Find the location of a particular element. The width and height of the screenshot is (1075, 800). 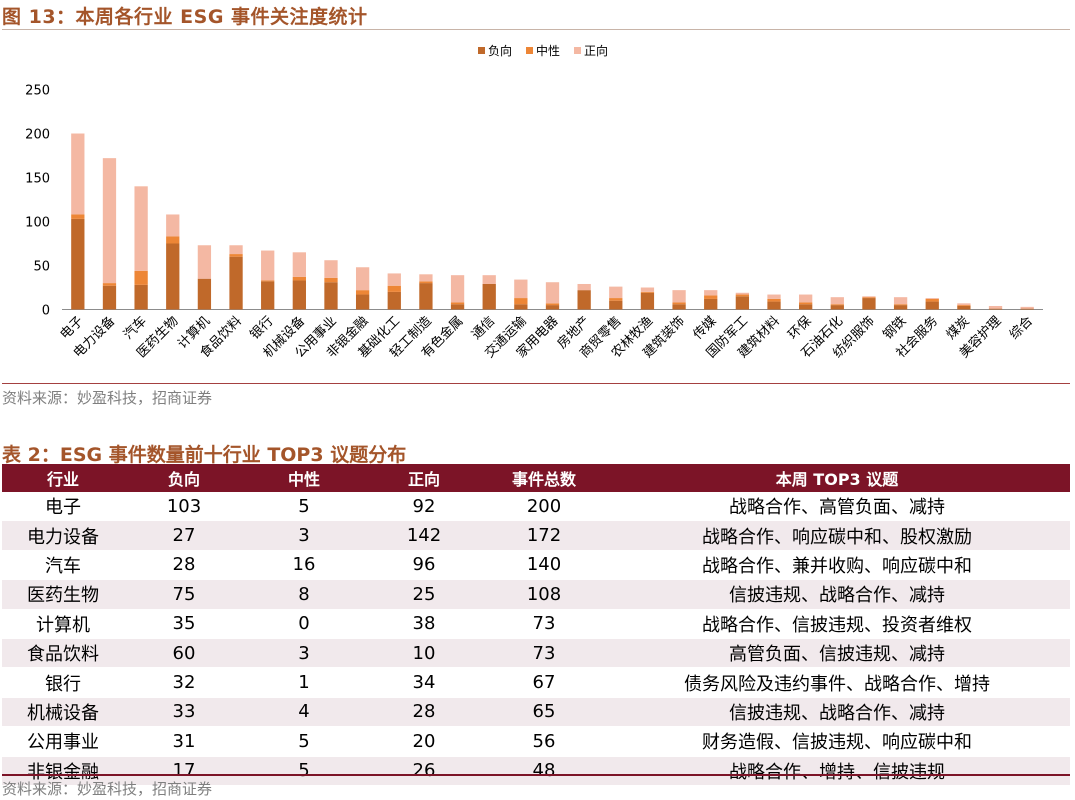

cell-negative: 28 is located at coordinates (184, 565).